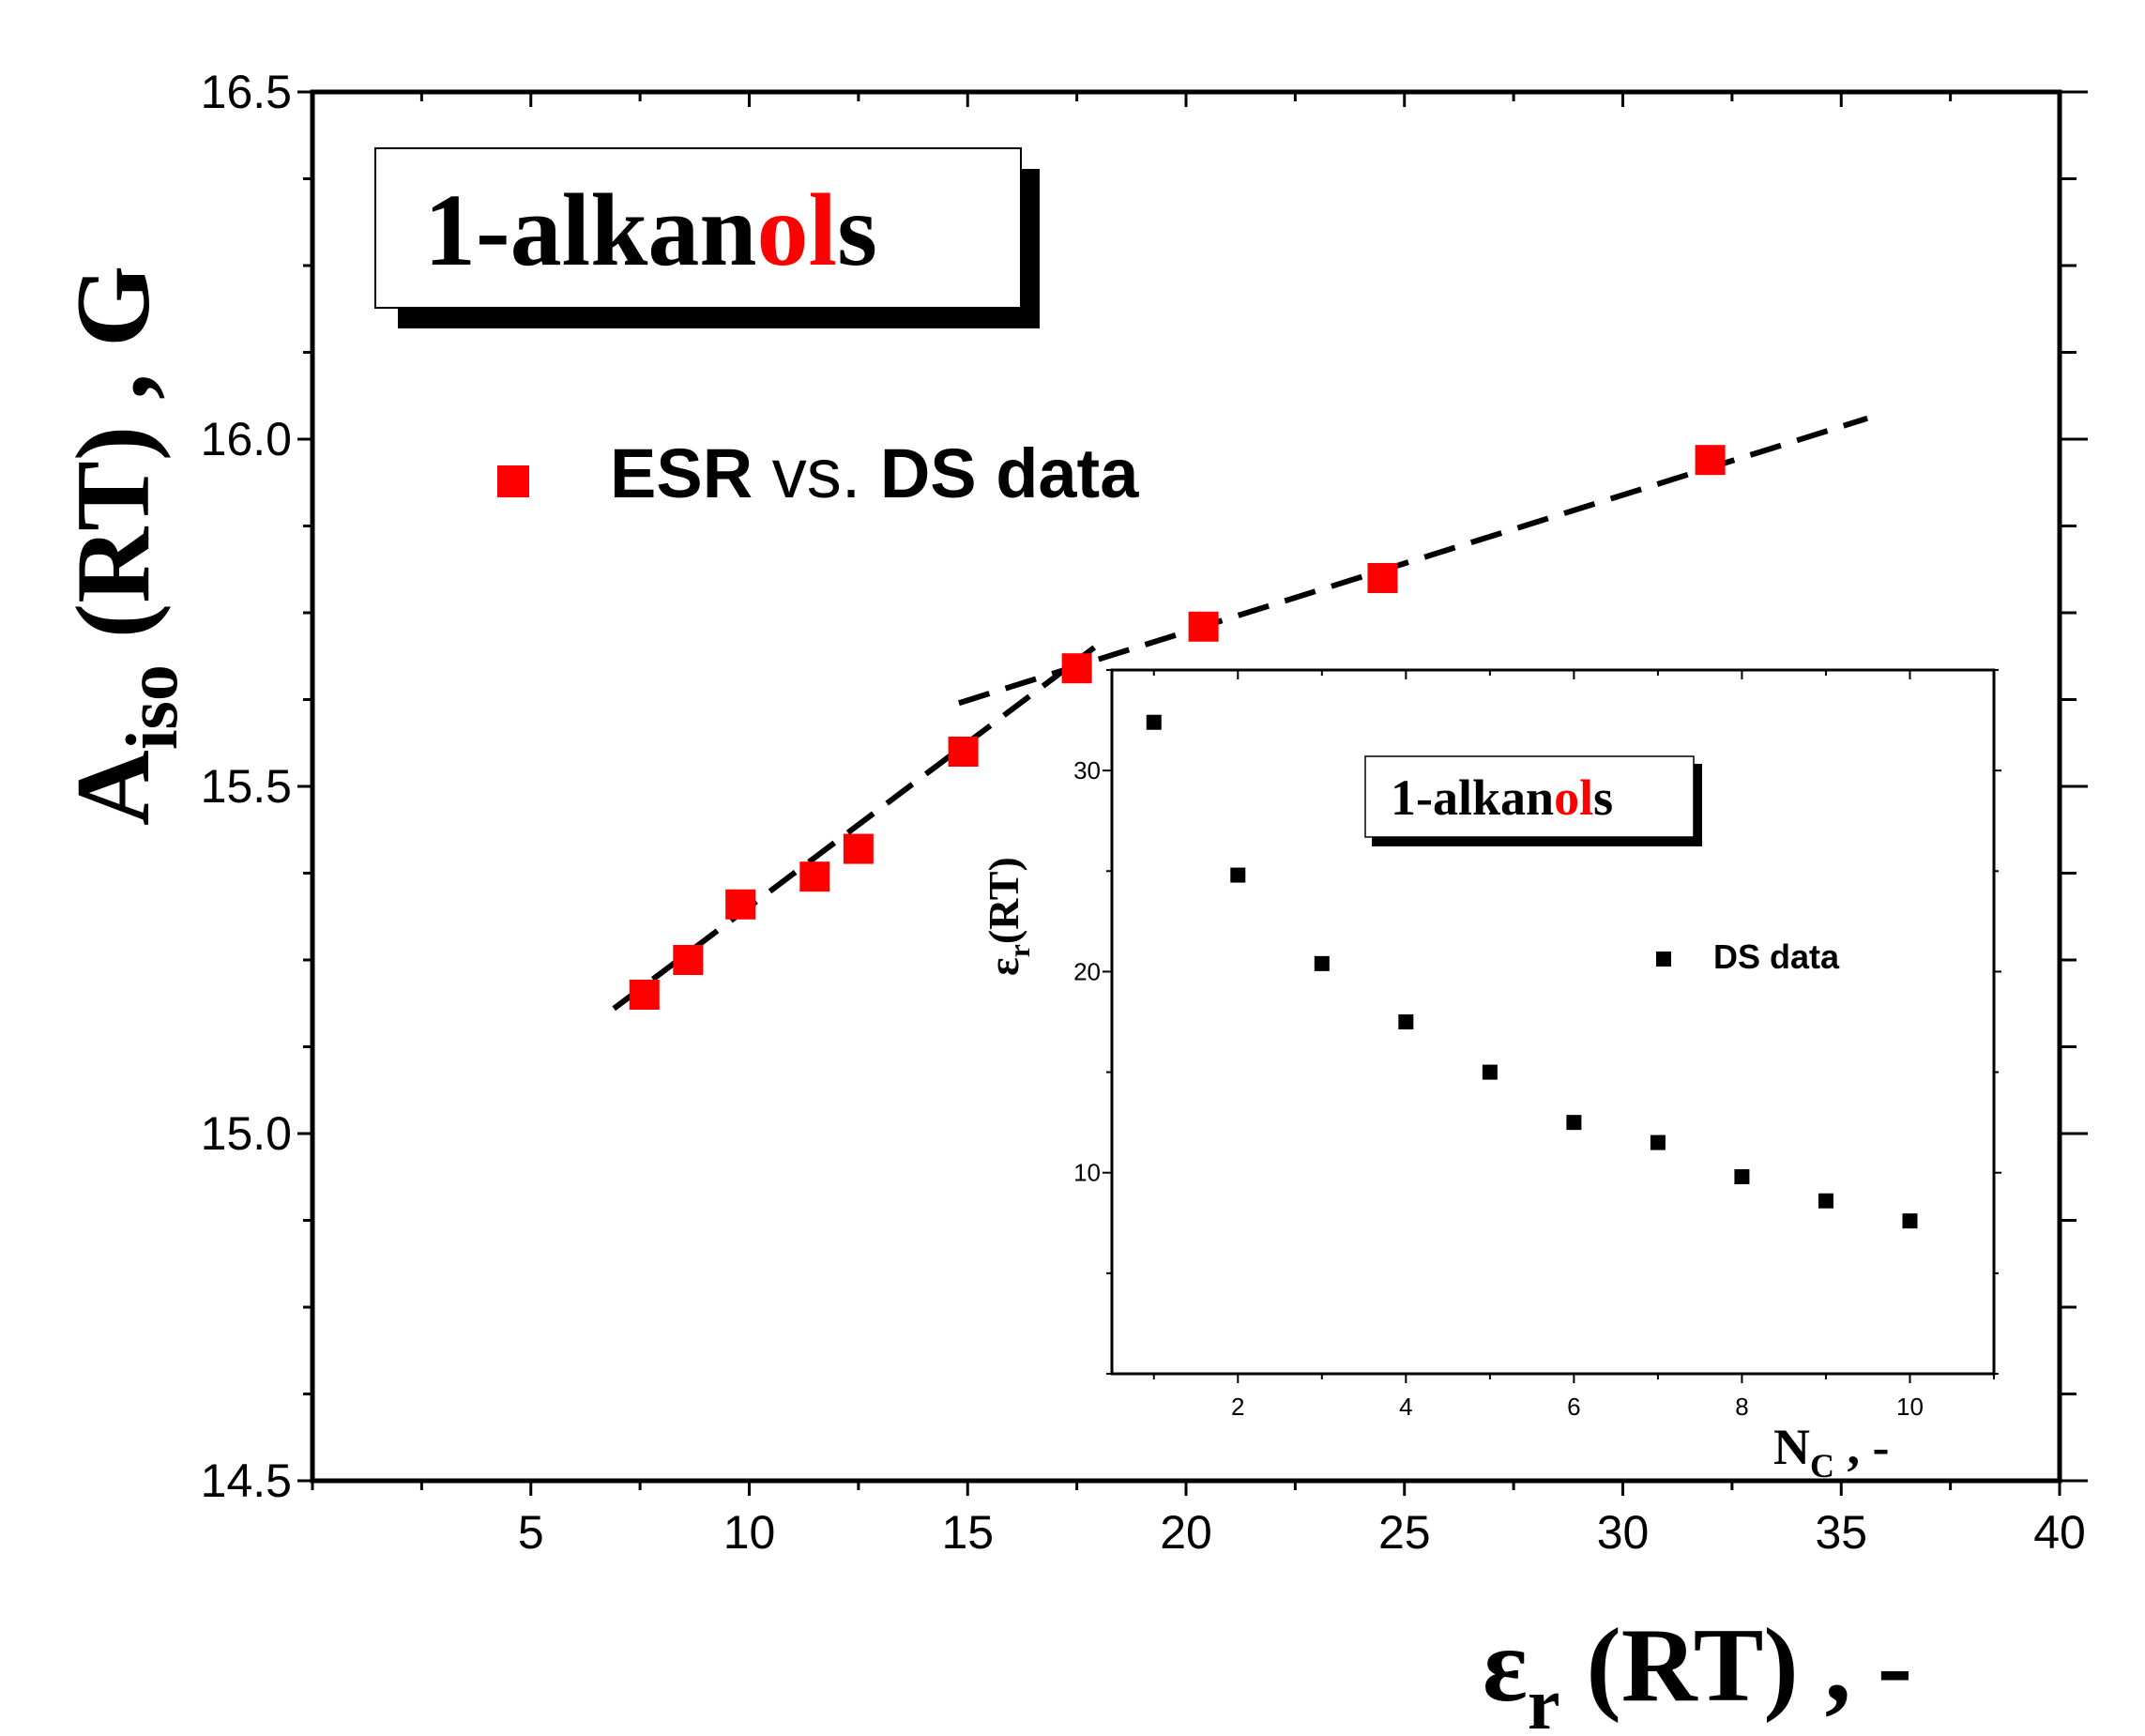 The image size is (2145, 1736). What do you see at coordinates (1697, 1671) in the screenshot?
I see `main-x-axis-title: εr (RT) , -` at bounding box center [1697, 1671].